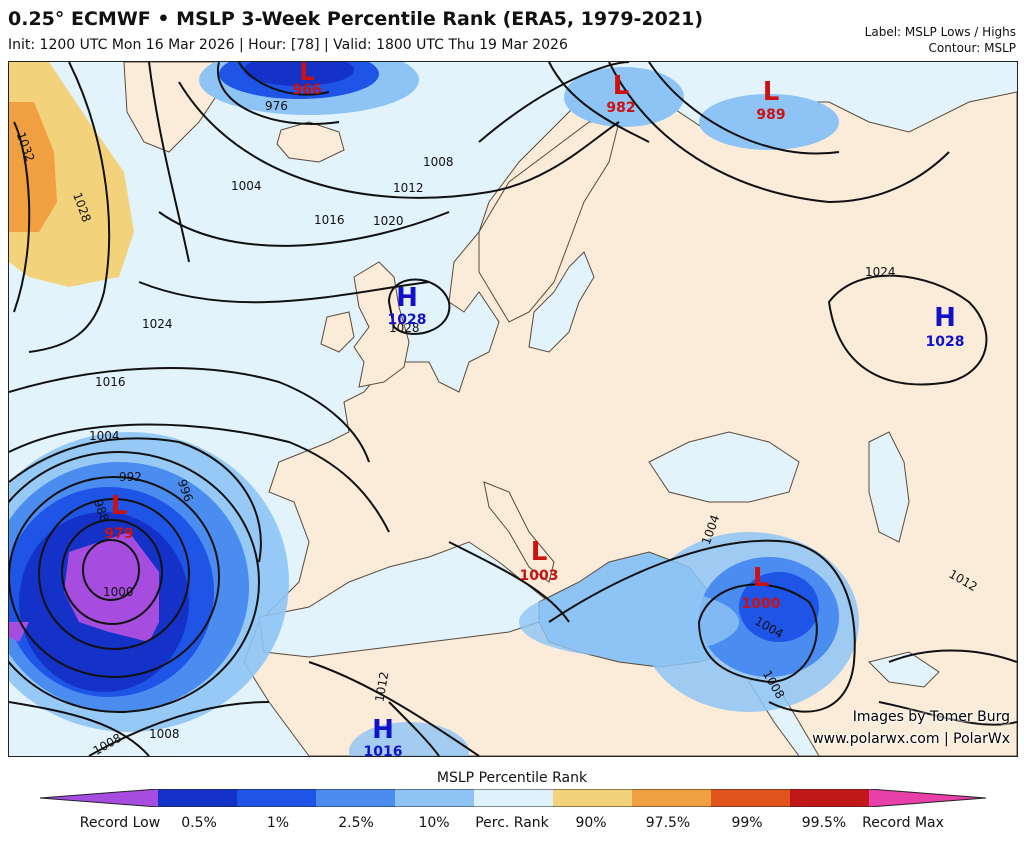 This screenshot has height=847, width=1024. Describe the element at coordinates (972, 48) in the screenshot. I see `contour-line: Contour: MSLP` at that location.